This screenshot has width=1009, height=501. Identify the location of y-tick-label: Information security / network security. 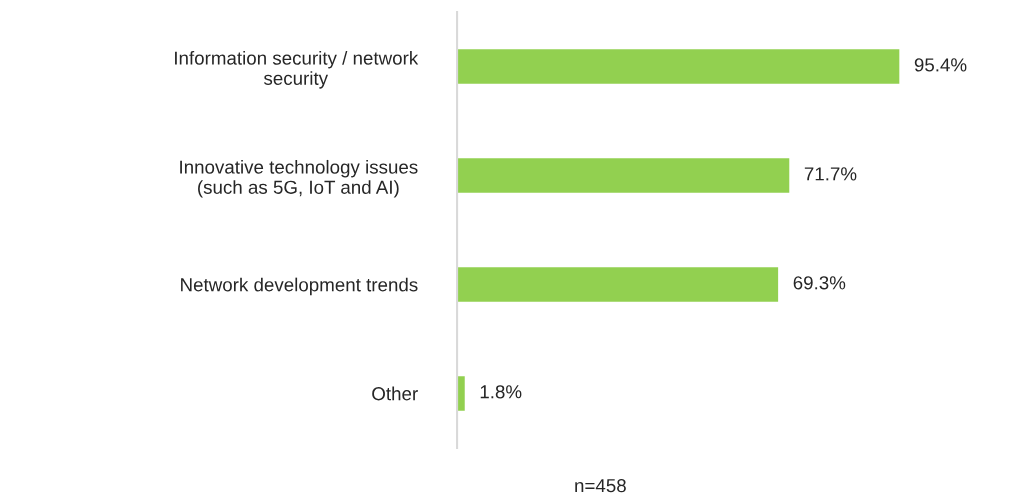
(297, 69).